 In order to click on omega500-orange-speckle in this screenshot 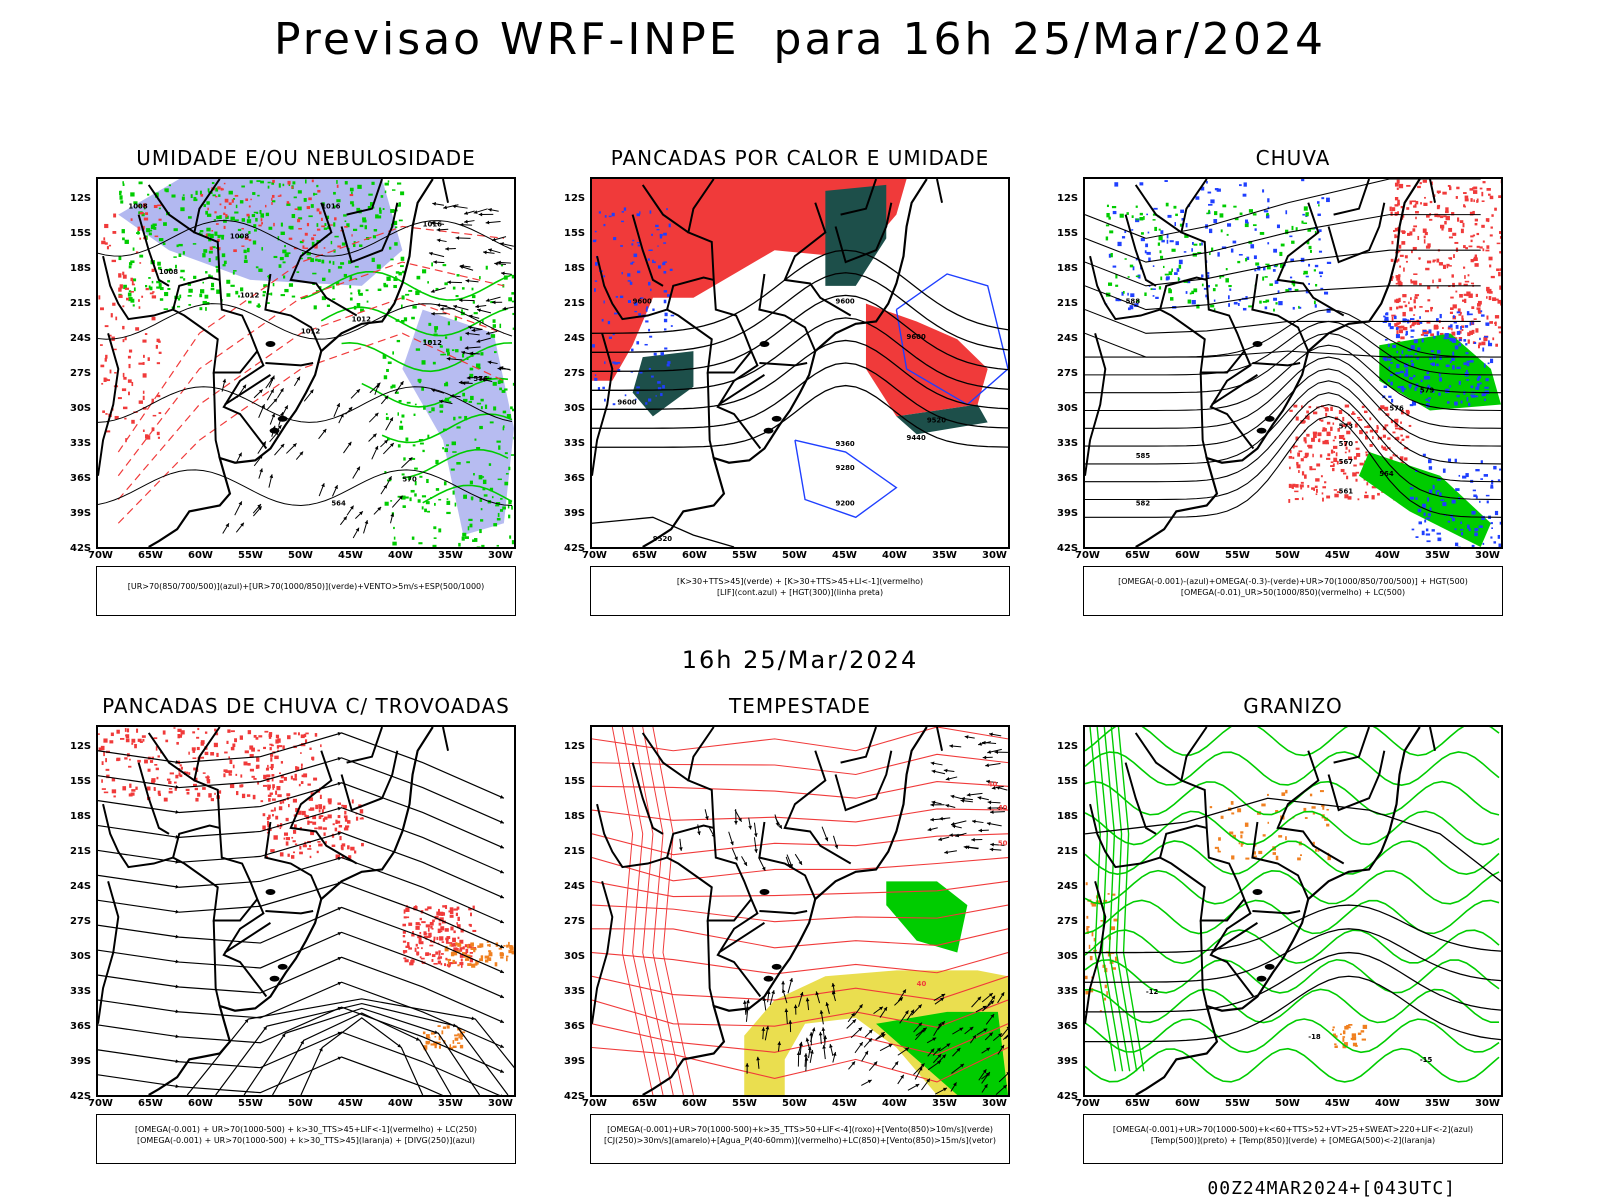, I will do `click(1216, 847)`.